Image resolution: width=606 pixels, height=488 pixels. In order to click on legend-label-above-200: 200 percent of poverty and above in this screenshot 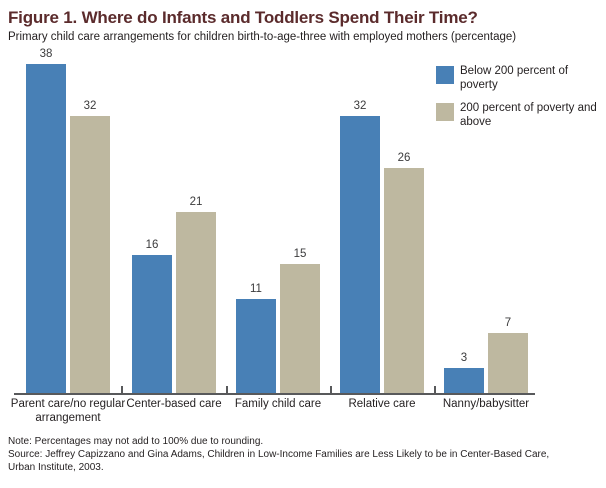, I will do `click(528, 115)`.